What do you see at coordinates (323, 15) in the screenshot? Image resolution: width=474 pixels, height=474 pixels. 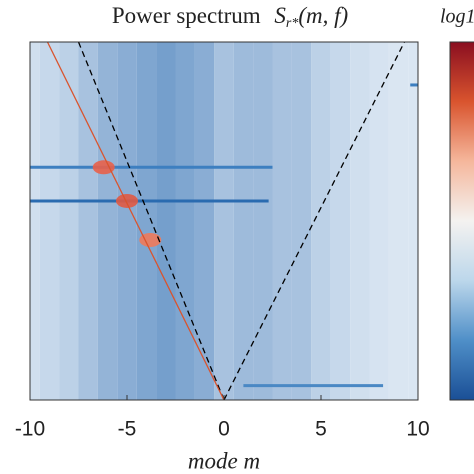 I see `title-args: (m, f)` at bounding box center [323, 15].